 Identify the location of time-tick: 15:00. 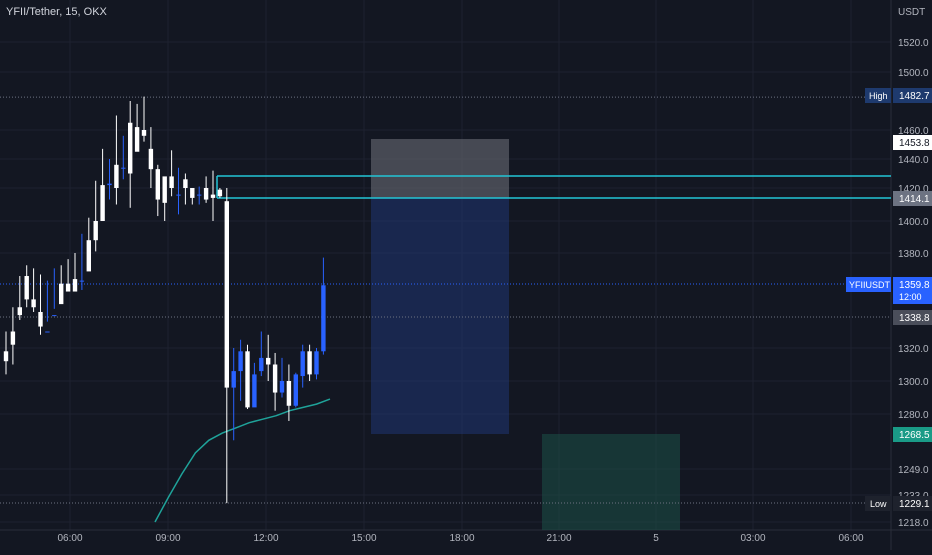
(363, 538).